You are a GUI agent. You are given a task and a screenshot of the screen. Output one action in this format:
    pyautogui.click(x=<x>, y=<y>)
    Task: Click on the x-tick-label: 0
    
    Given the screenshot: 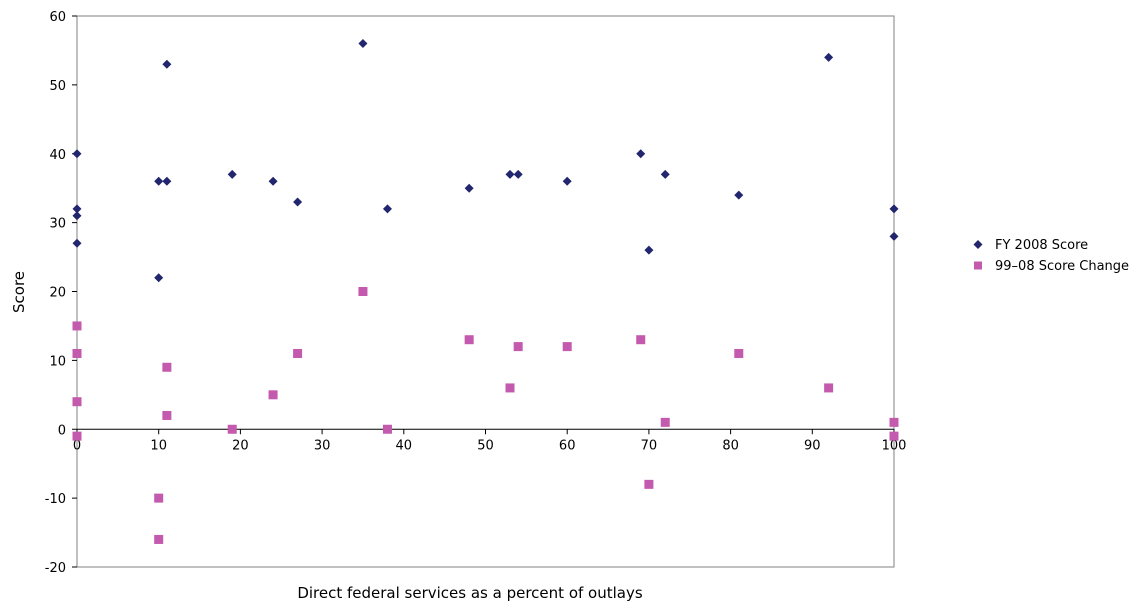 What is the action you would take?
    pyautogui.click(x=77, y=445)
    